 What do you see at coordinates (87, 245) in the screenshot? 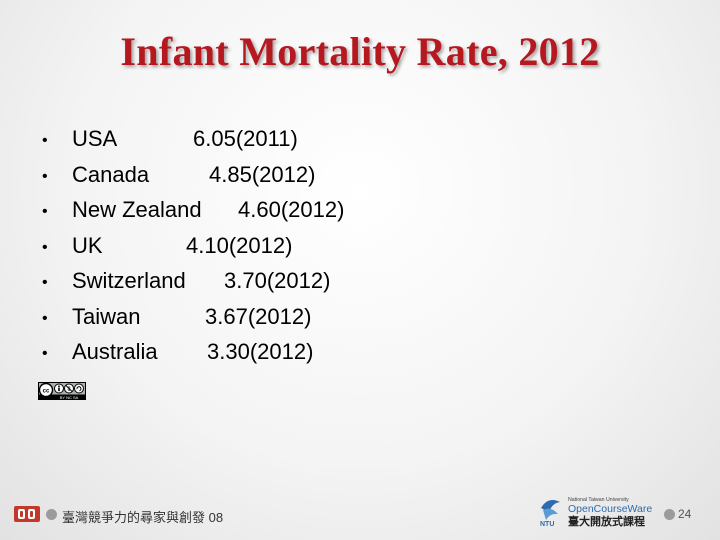
I see `country-name: UK` at bounding box center [87, 245].